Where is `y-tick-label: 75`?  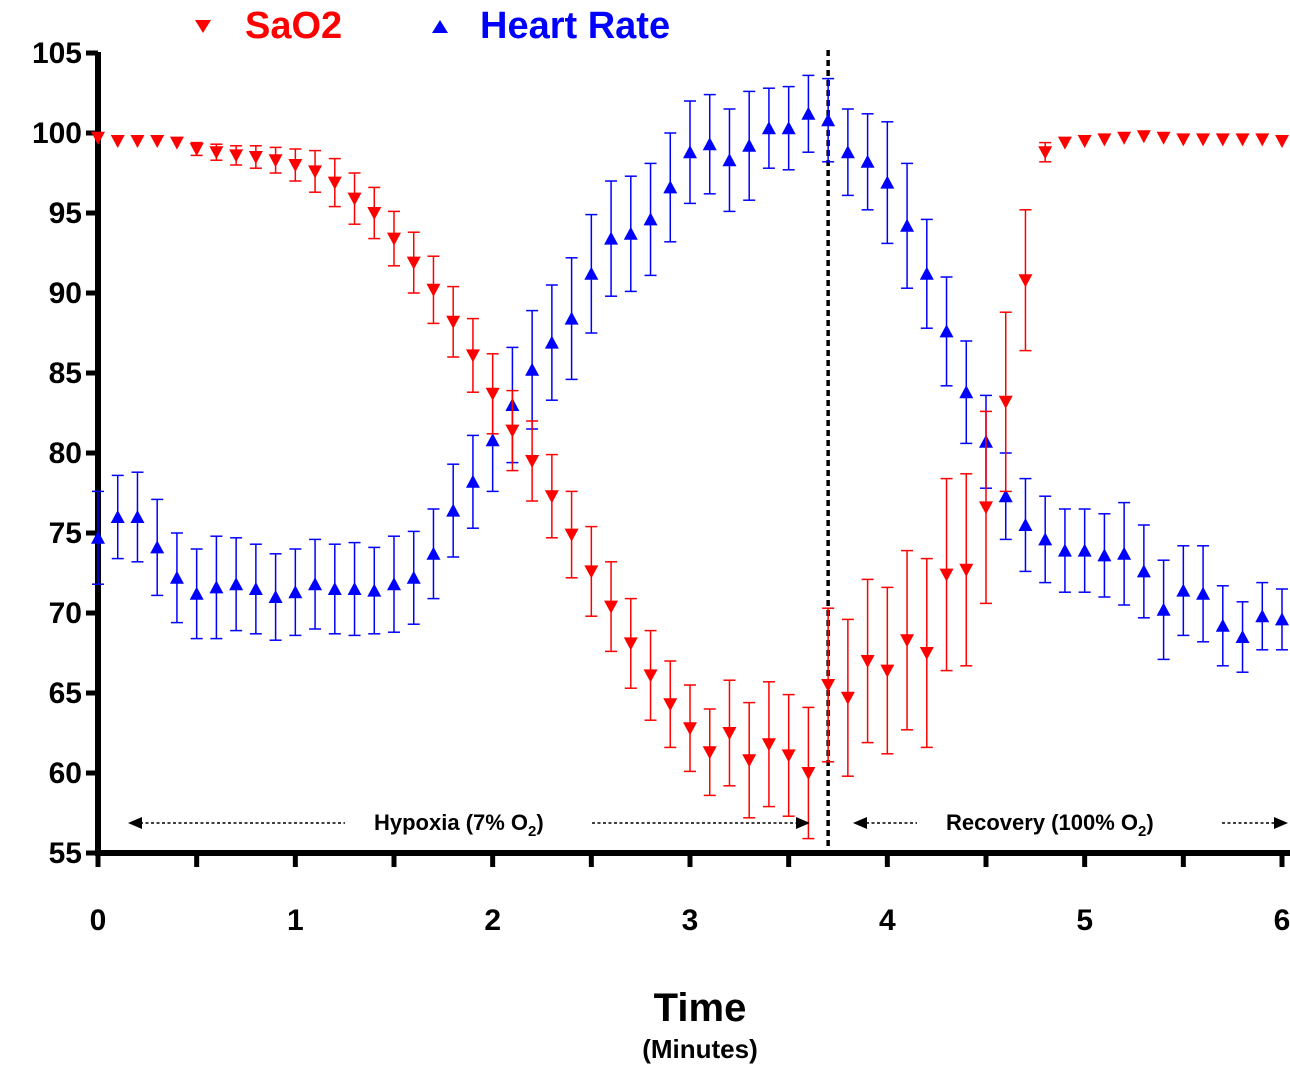 y-tick-label: 75 is located at coordinates (65, 533).